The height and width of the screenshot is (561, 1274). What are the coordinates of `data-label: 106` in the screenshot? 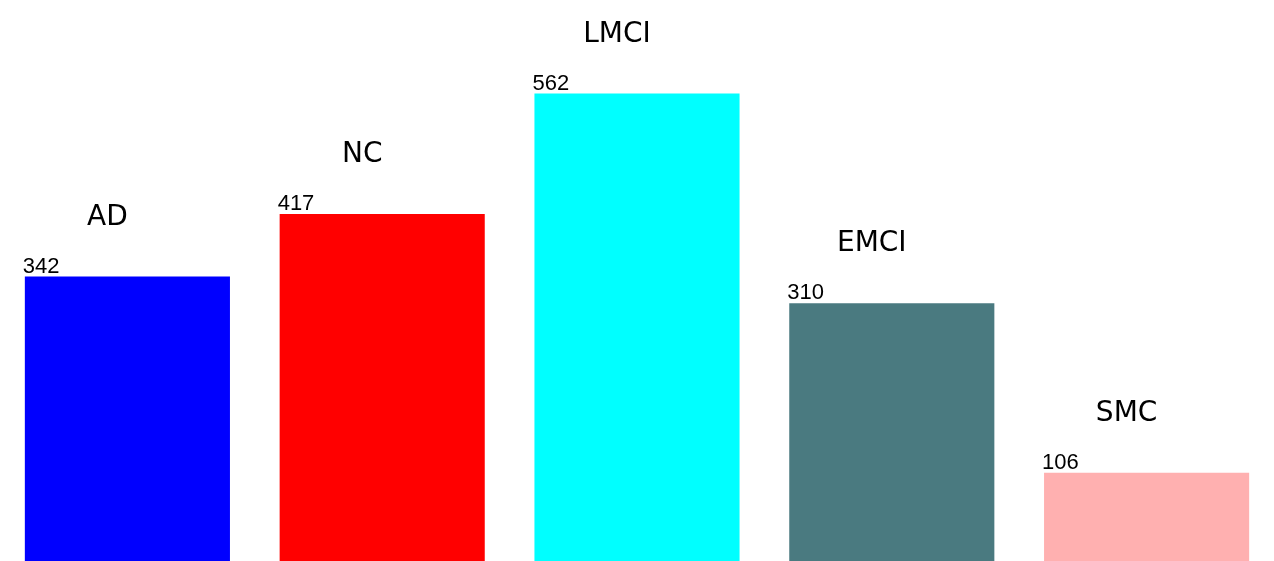 It's located at (1060, 461).